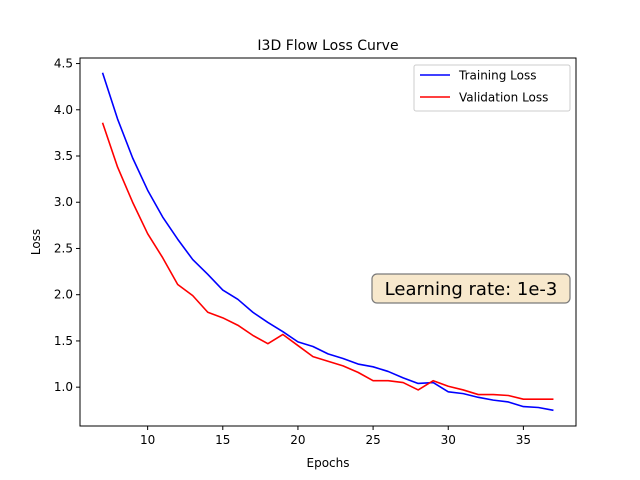 This screenshot has height=480, width=640. What do you see at coordinates (497, 76) in the screenshot?
I see `legend-label-training: Training Loss` at bounding box center [497, 76].